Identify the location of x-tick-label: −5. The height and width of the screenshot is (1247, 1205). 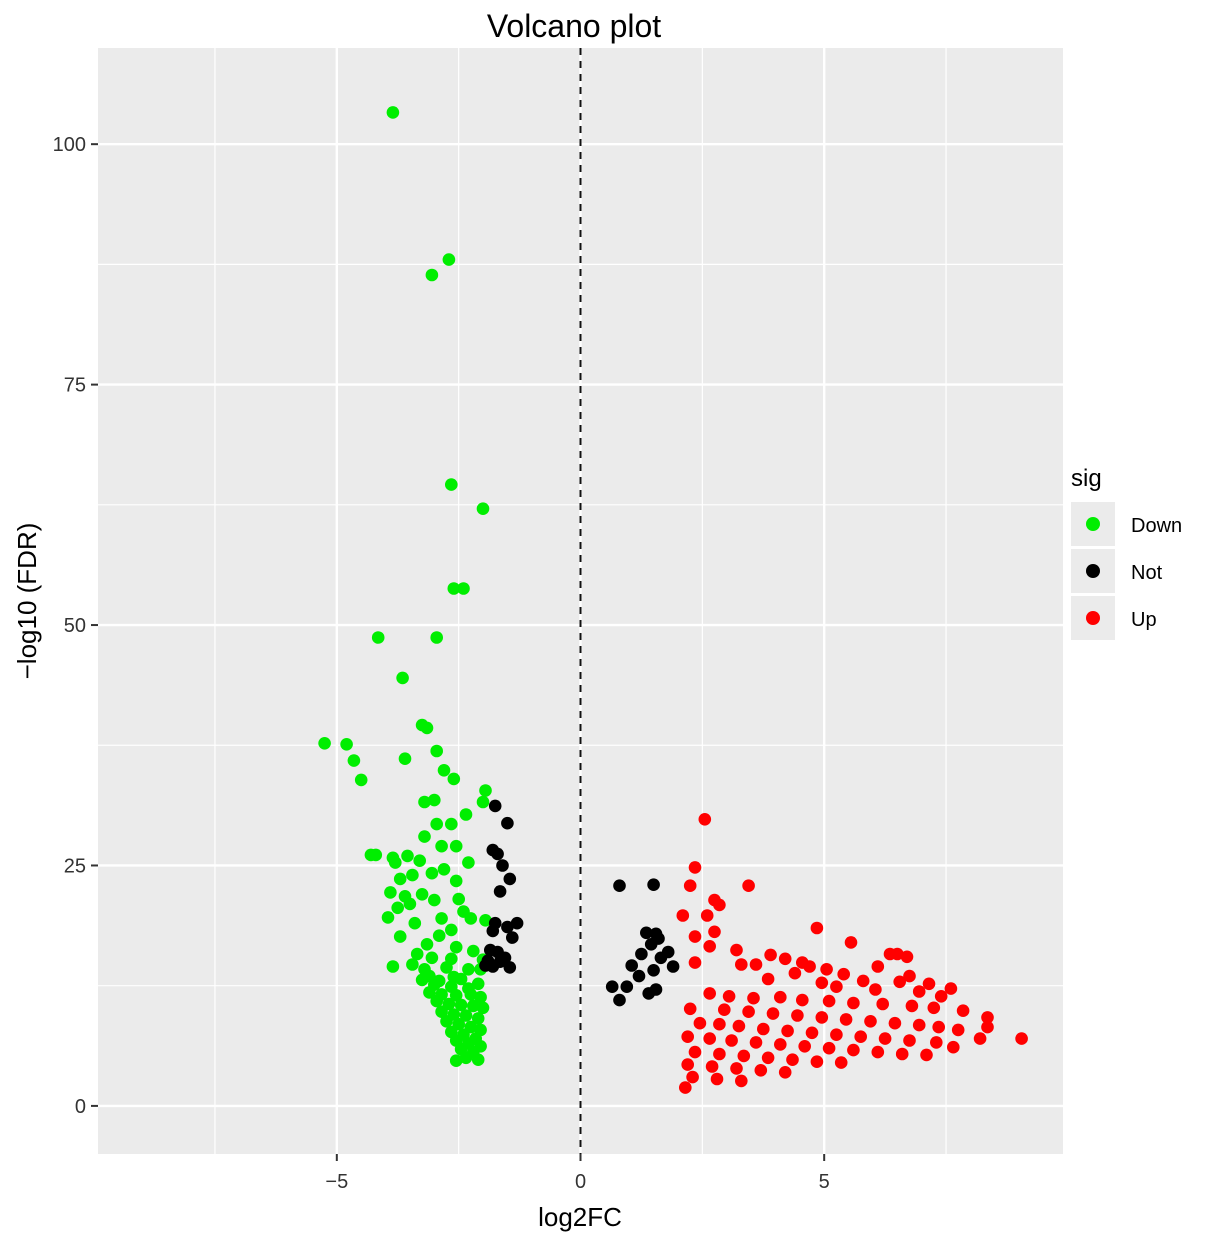
(336, 1182).